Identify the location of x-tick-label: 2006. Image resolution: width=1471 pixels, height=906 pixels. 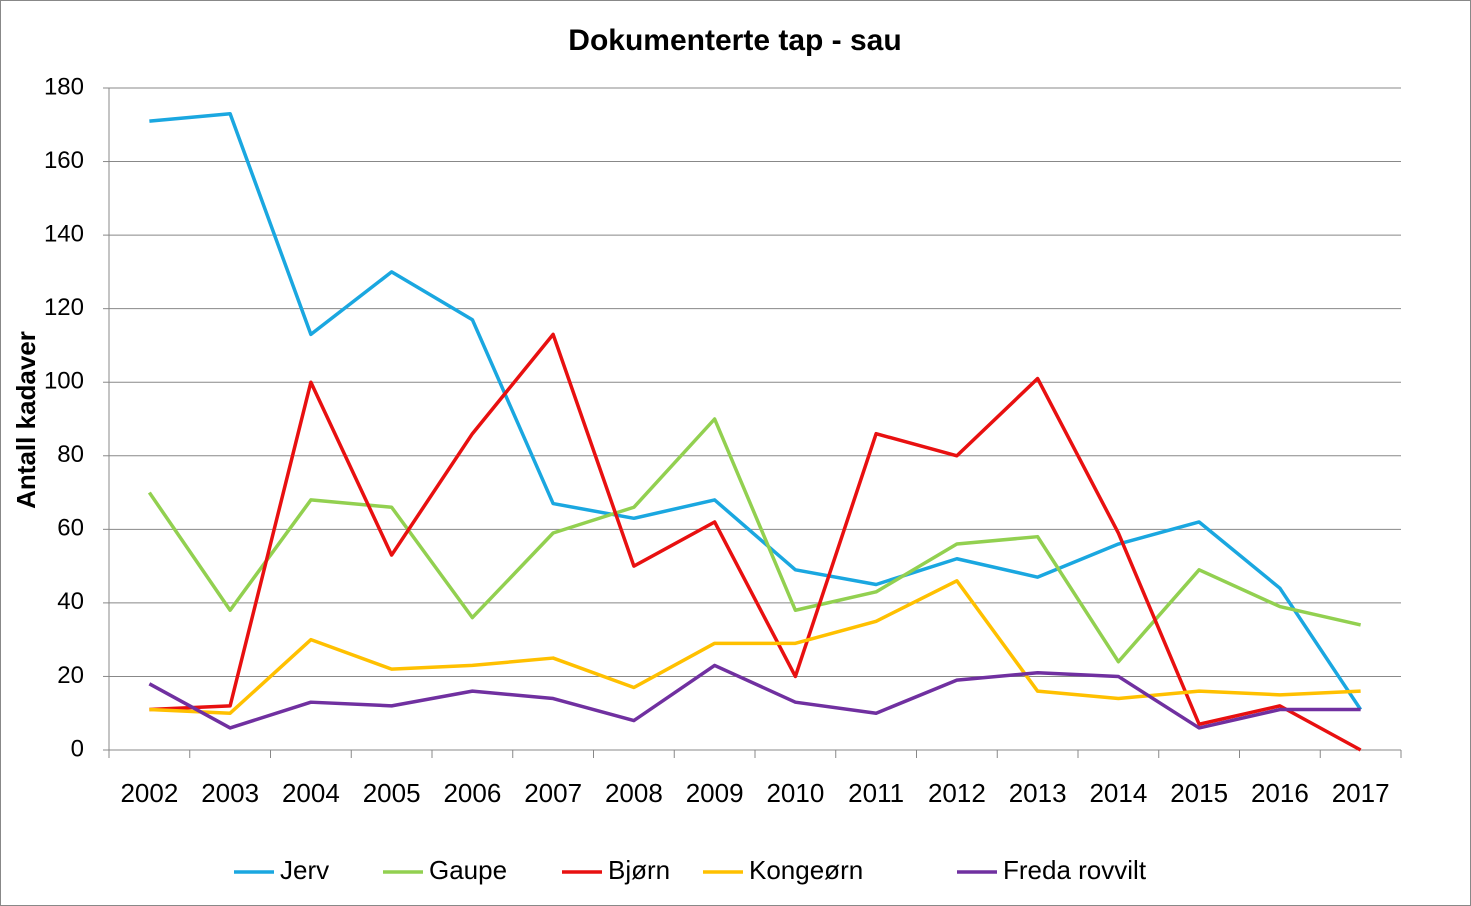
(472, 793).